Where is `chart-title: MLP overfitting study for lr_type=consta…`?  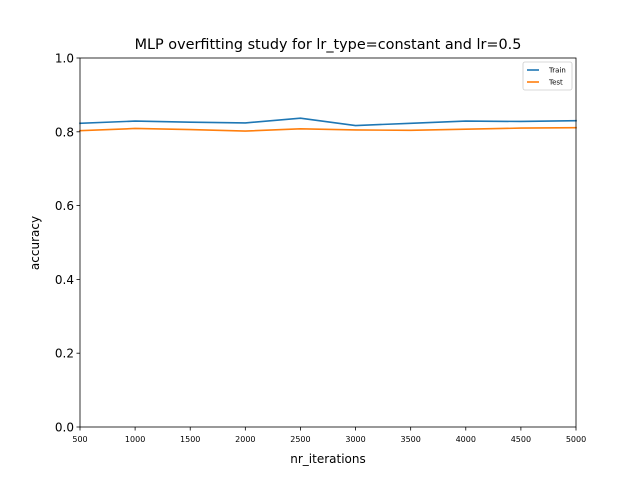 chart-title: MLP overfitting study for lr_type=consta… is located at coordinates (328, 45).